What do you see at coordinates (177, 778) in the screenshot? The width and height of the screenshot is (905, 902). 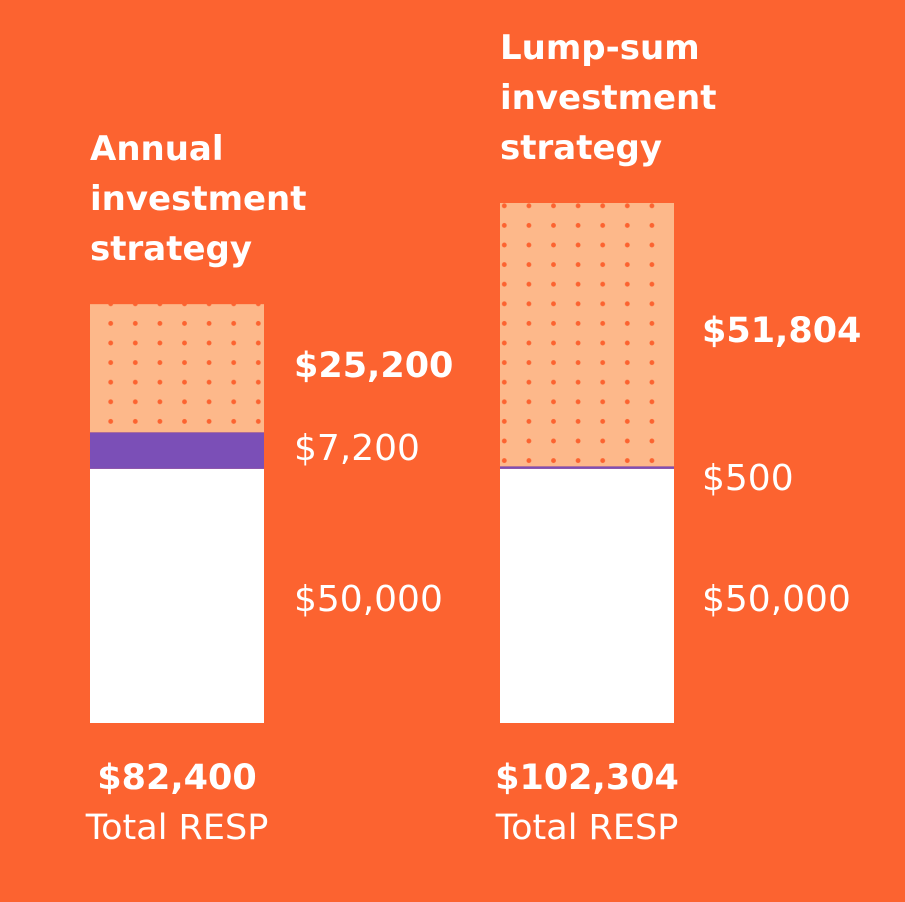 I see `total-value-annual: $82,400` at bounding box center [177, 778].